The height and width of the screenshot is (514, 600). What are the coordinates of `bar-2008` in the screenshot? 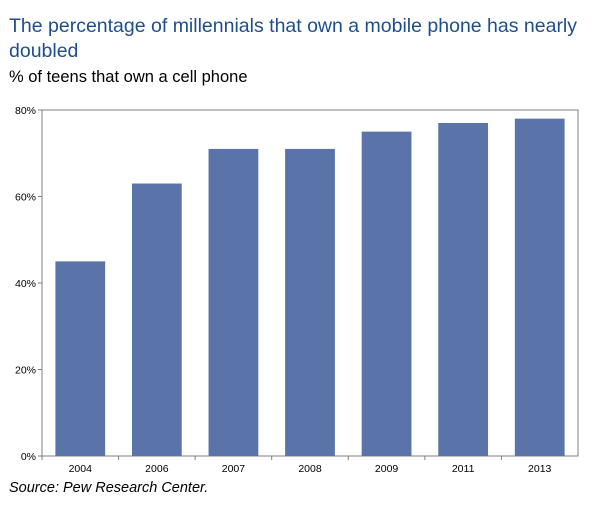 It's located at (310, 302).